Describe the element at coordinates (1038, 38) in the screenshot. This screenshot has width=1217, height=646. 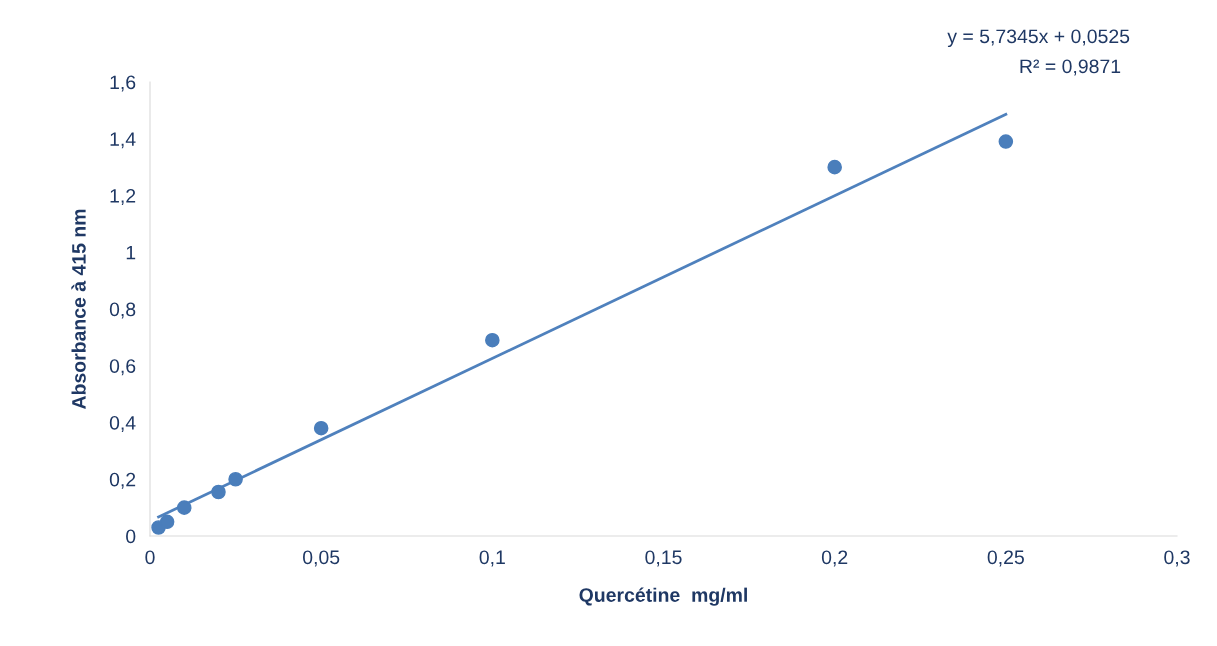
I see `text: y = 5,7345x + 0,0525` at that location.